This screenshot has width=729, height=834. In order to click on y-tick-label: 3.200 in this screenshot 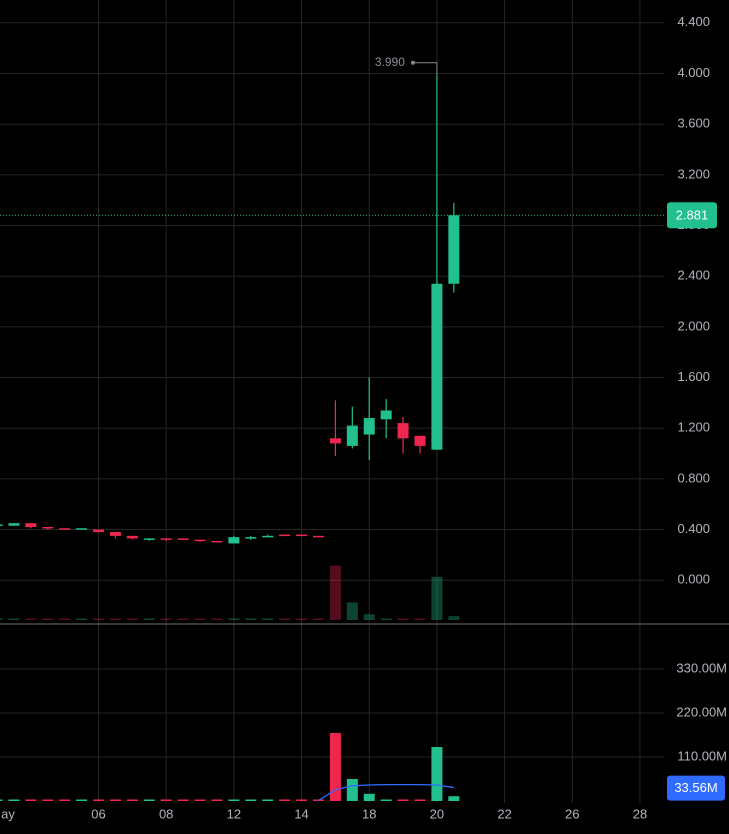, I will do `click(693, 173)`.